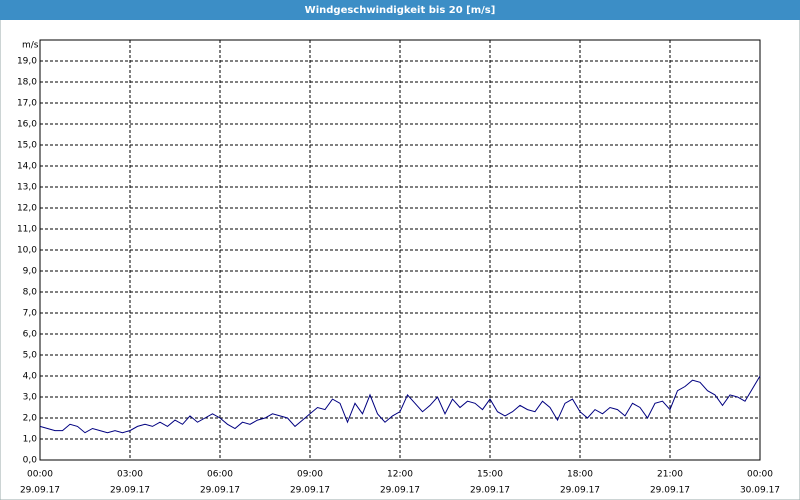 The height and width of the screenshot is (500, 800). I want to click on y-tick-label: 16,0, so click(27, 125).